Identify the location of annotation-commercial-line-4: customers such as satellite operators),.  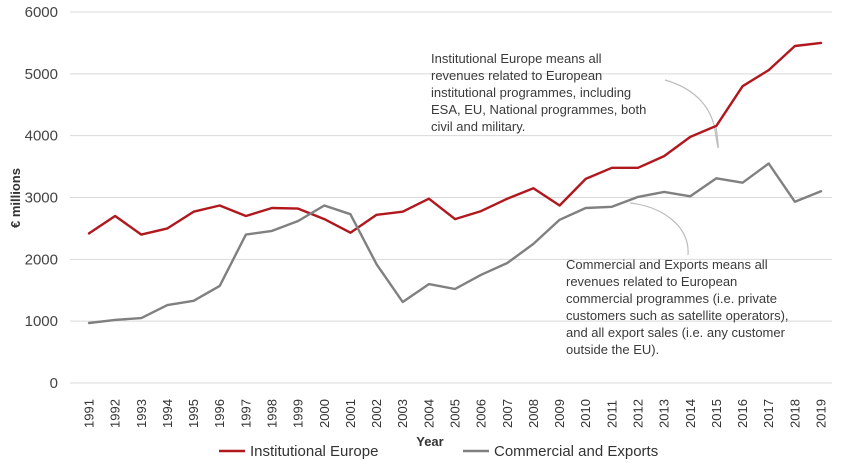
(677, 315).